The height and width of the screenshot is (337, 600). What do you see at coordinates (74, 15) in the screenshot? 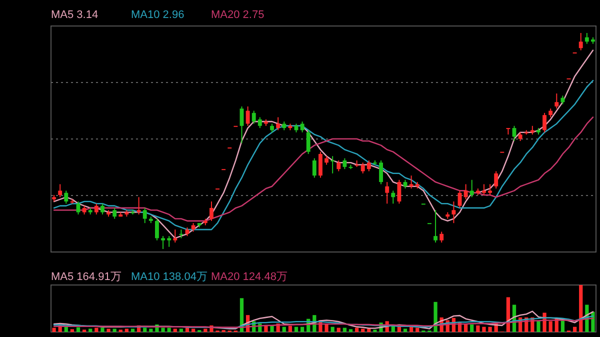
I see `text: MA5 3.14` at bounding box center [74, 15].